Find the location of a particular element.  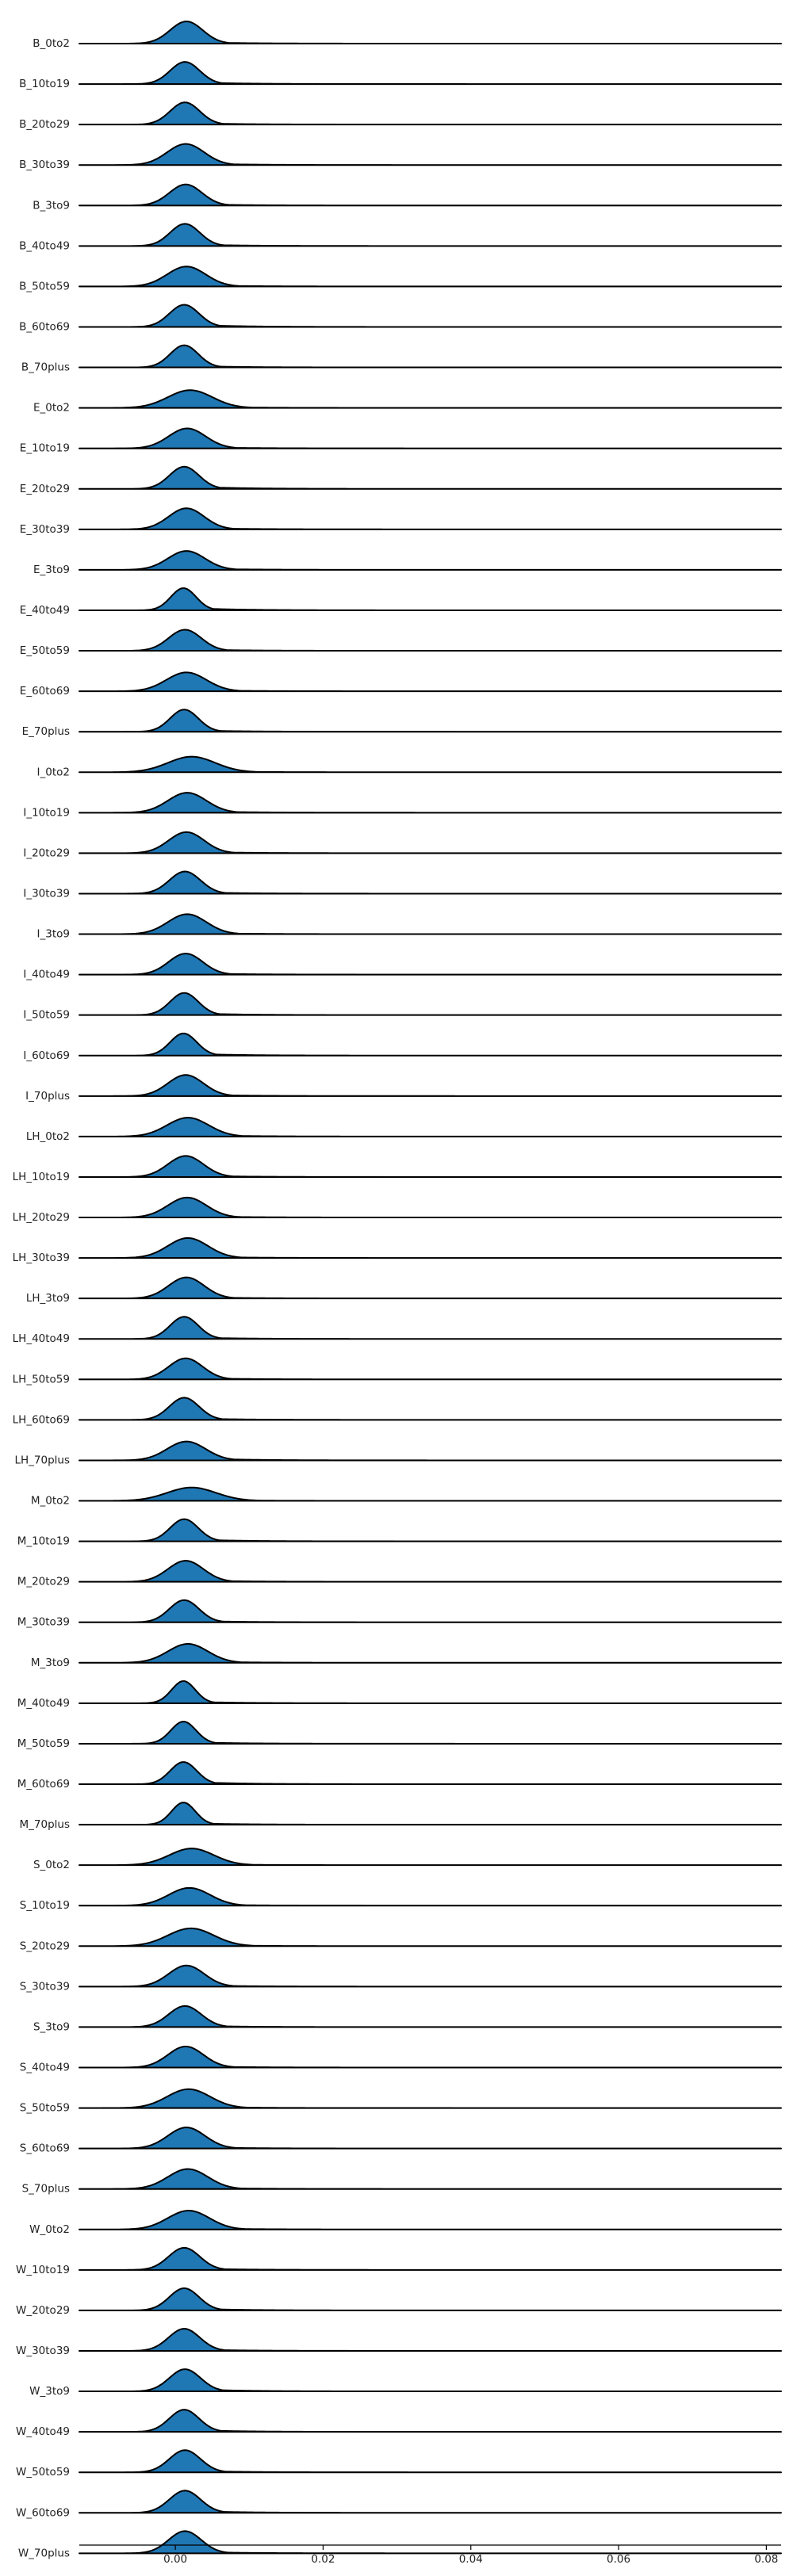

row-label: B_30to39 is located at coordinates (45, 165).